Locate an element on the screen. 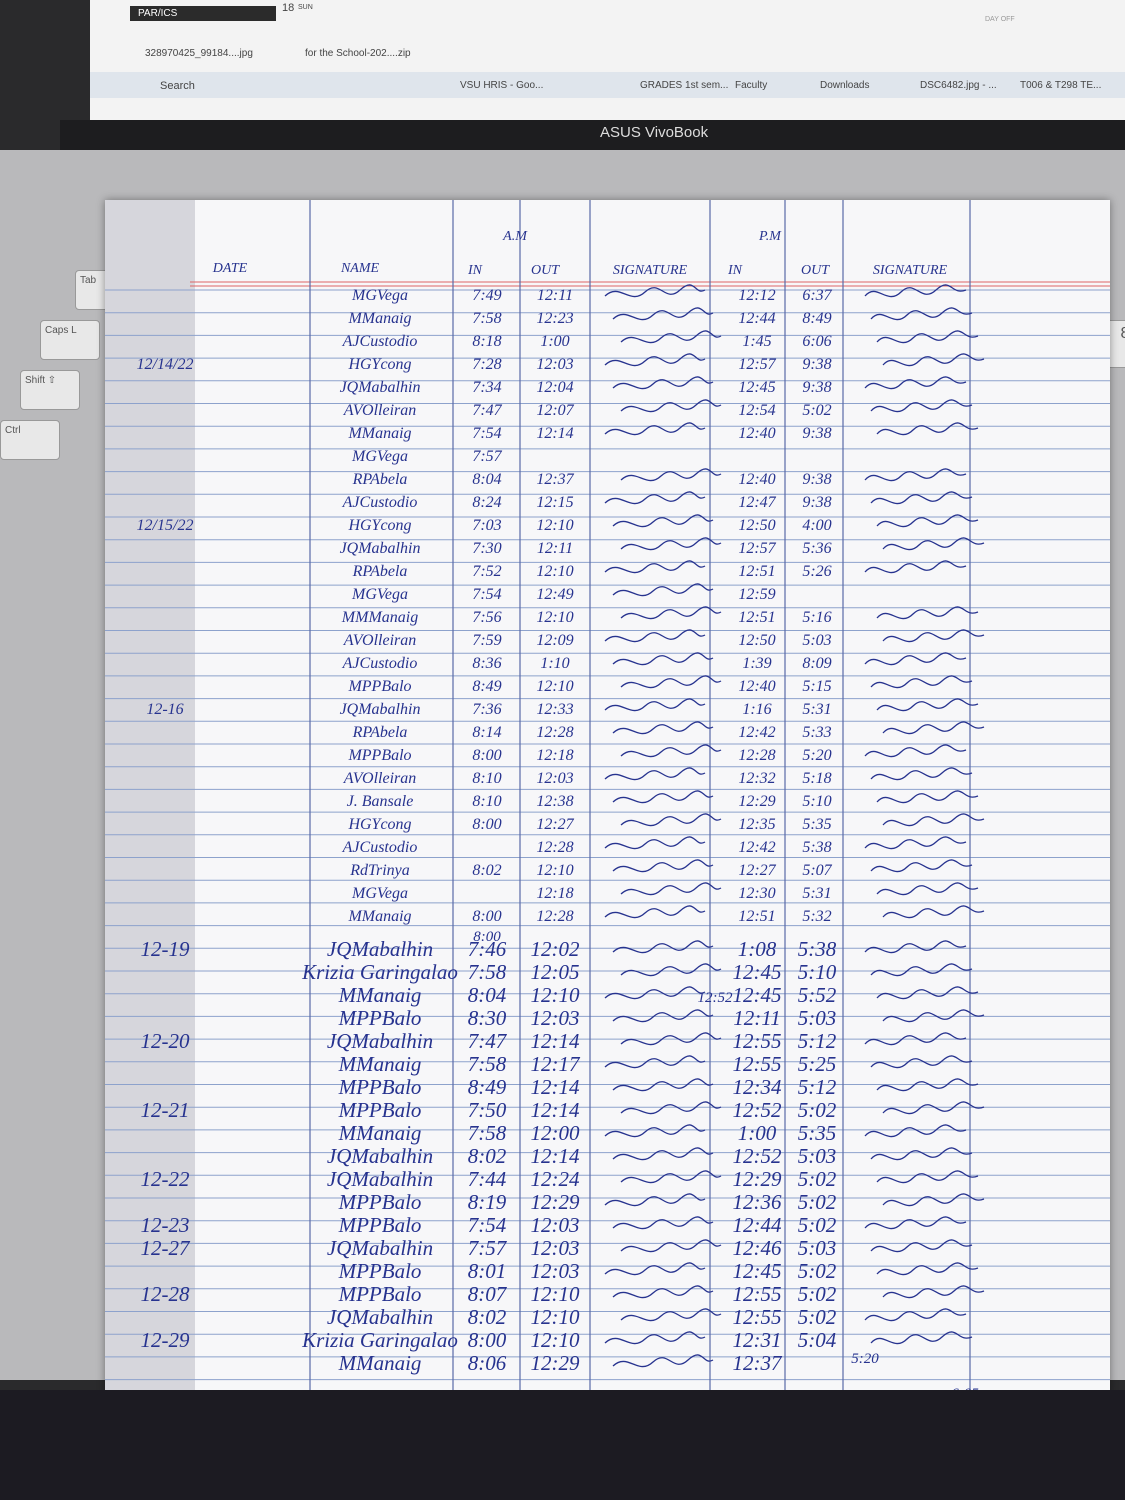 The height and width of the screenshot is (1500, 1125). pm-in: 12:35 is located at coordinates (756, 824).